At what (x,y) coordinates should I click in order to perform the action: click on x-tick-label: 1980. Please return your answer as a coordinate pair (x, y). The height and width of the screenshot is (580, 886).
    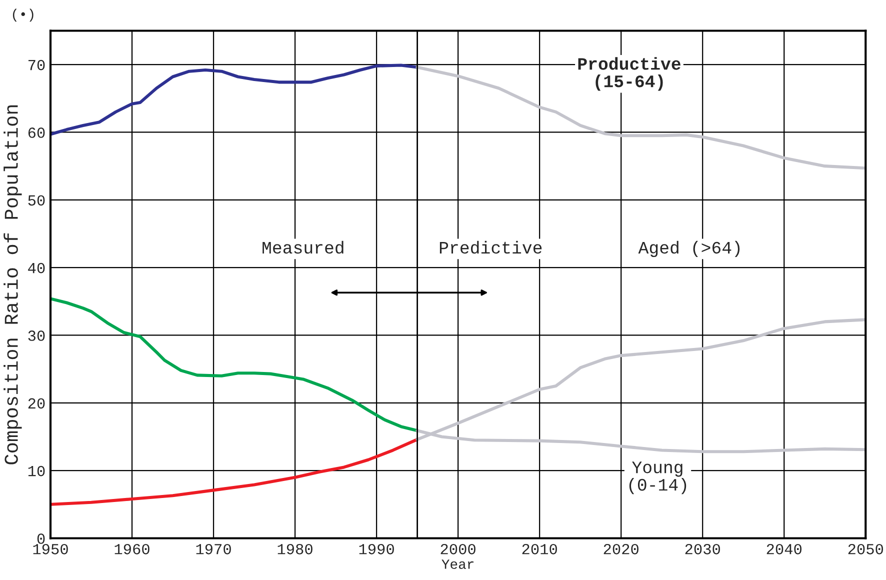
    Looking at the image, I should click on (295, 549).